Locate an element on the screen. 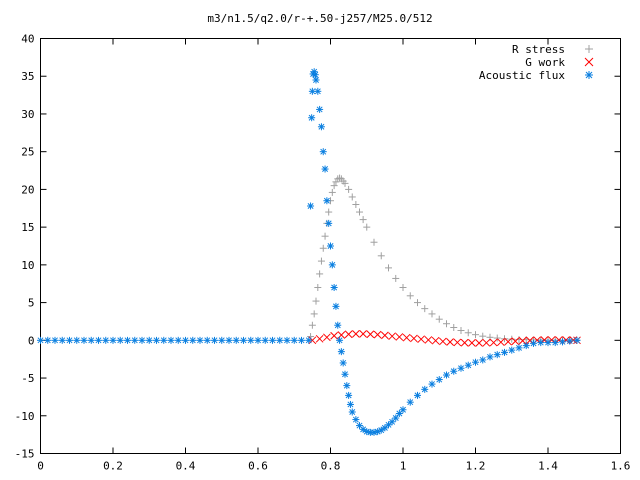 This screenshot has width=640, height=480. y-tick-label: -15 is located at coordinates (25, 454).